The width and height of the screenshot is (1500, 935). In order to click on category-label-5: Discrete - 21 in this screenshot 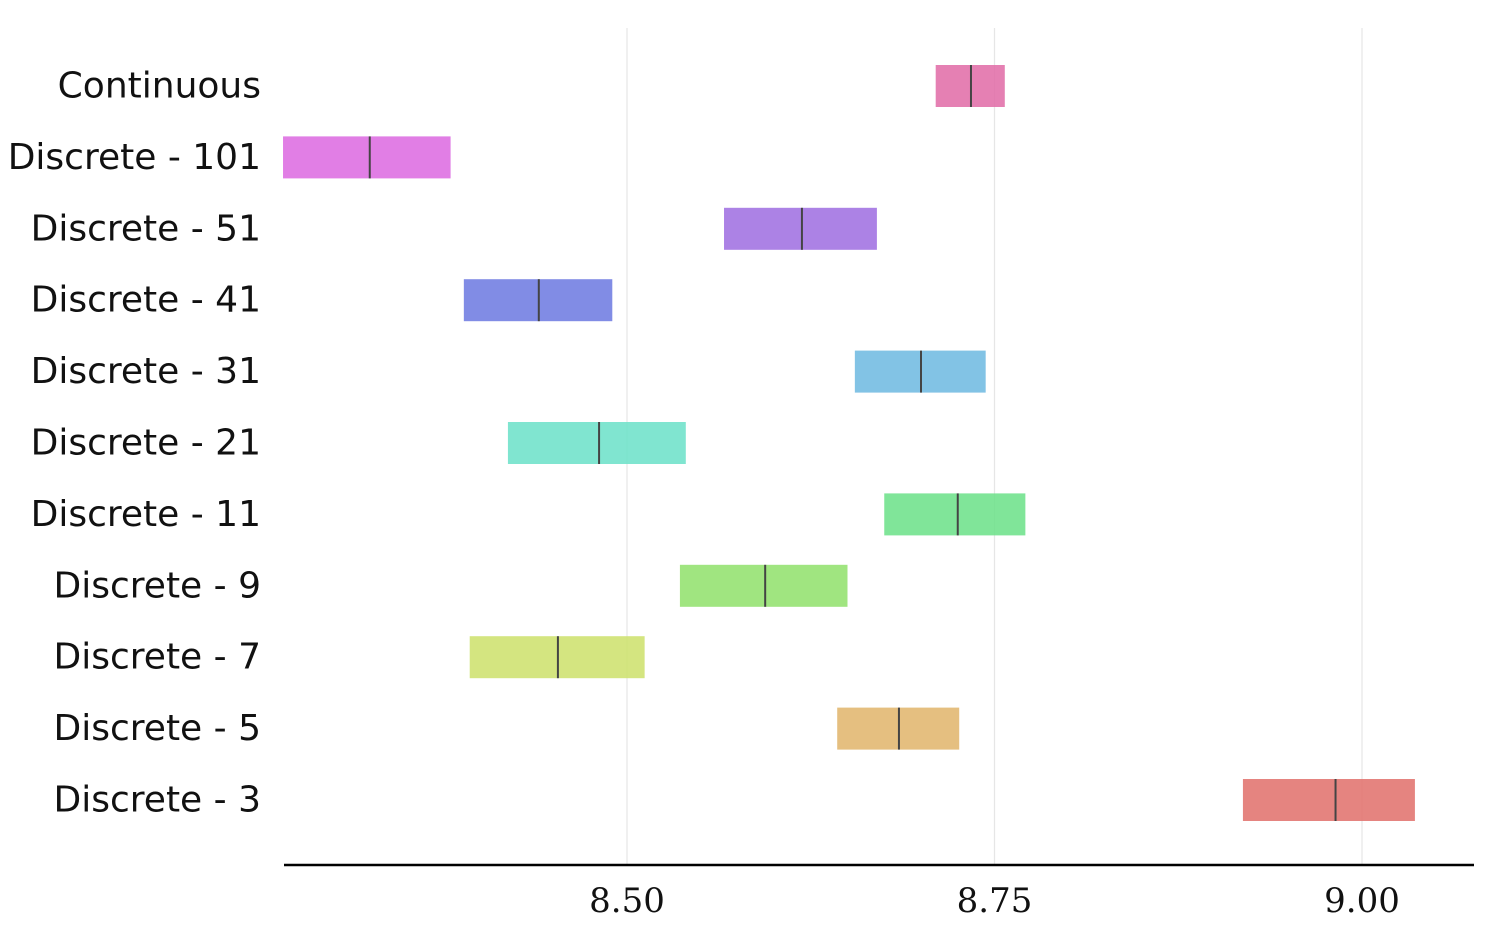, I will do `click(146, 443)`.